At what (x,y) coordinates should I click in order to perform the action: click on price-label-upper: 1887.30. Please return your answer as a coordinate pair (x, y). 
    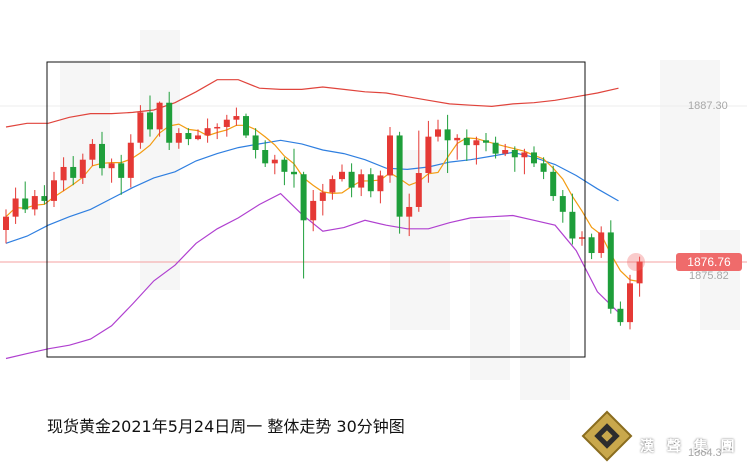
    Looking at the image, I should click on (708, 106).